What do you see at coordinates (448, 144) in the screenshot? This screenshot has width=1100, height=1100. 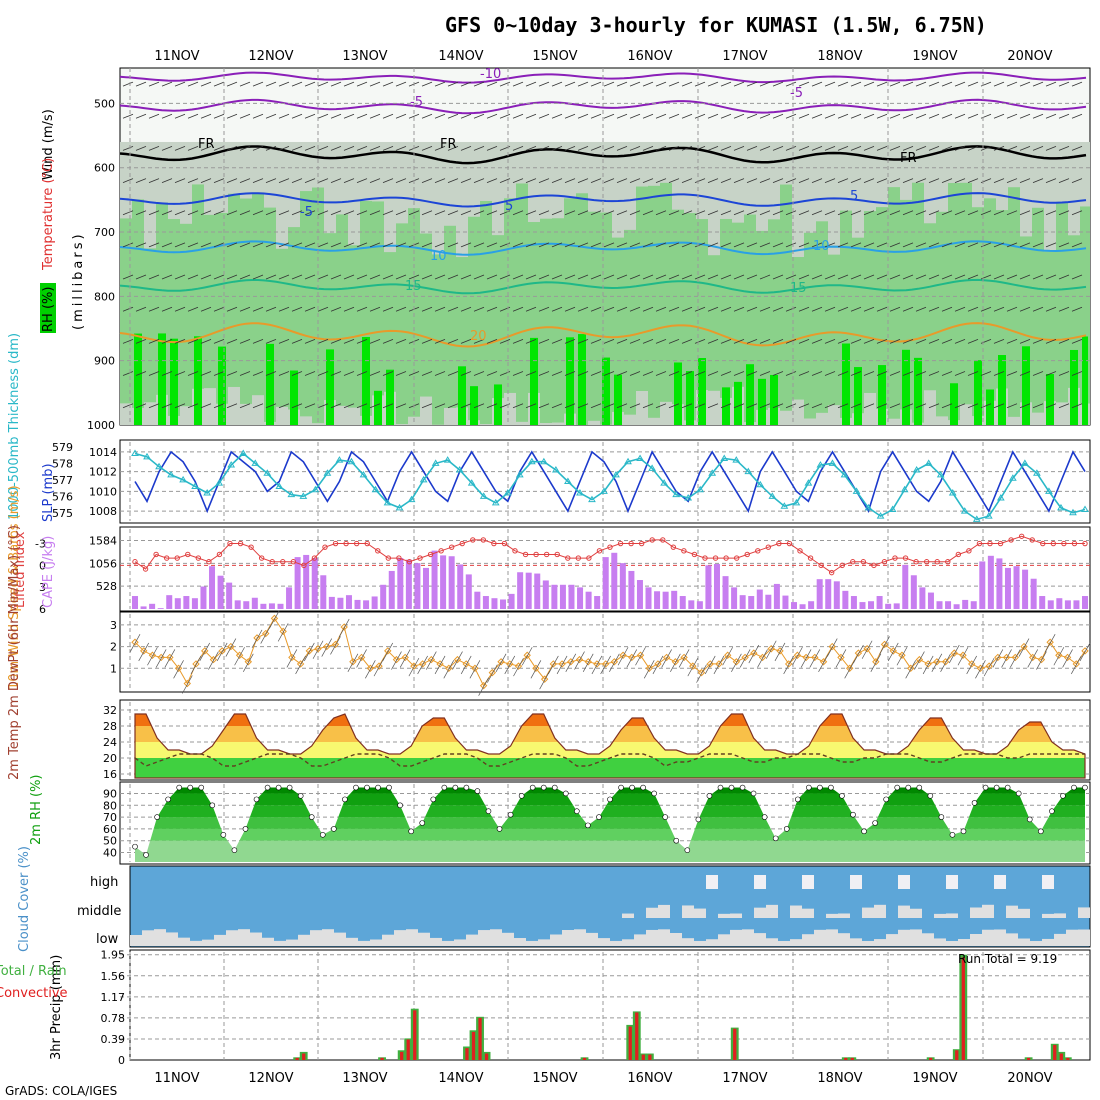 I see `contour-label: FR` at bounding box center [448, 144].